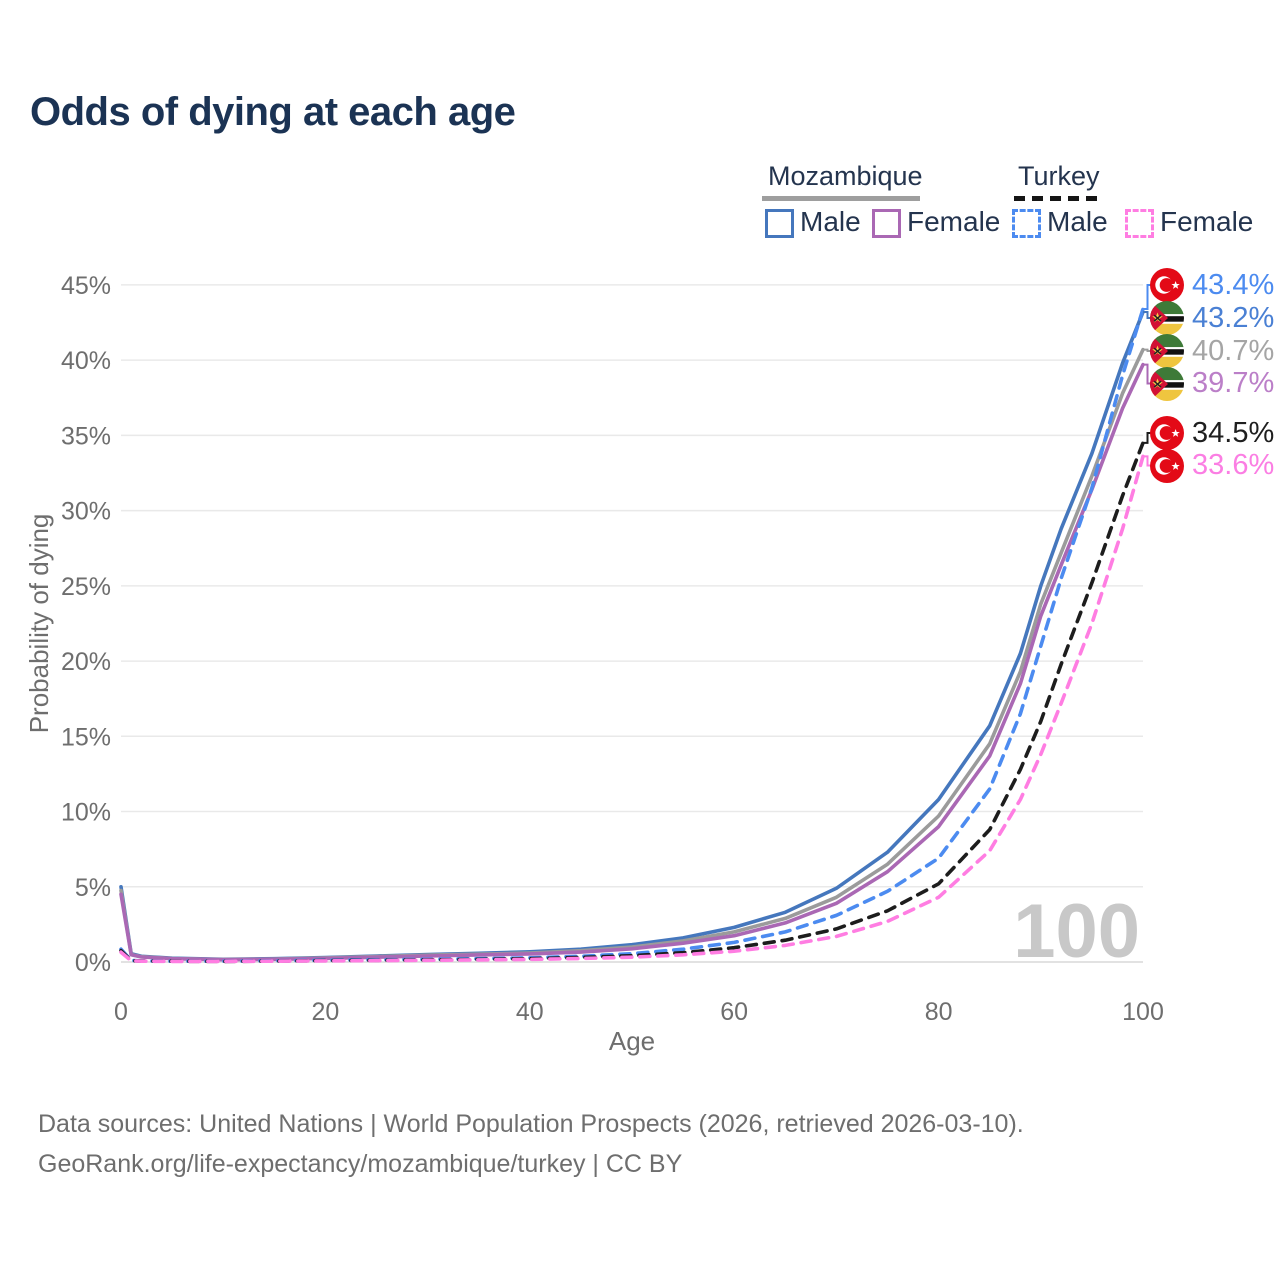  I want to click on legend-group-mozambique: Mozambique, so click(845, 176).